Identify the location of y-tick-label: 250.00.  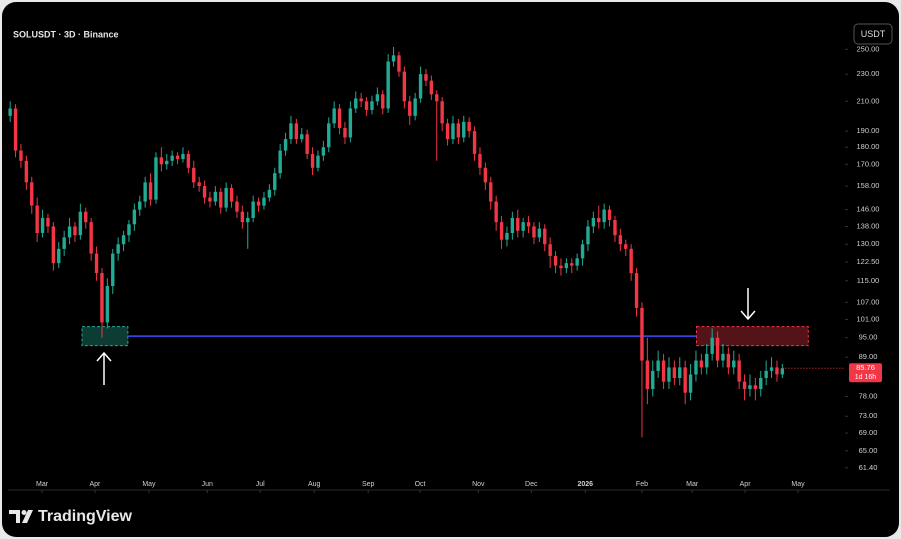
(868, 48).